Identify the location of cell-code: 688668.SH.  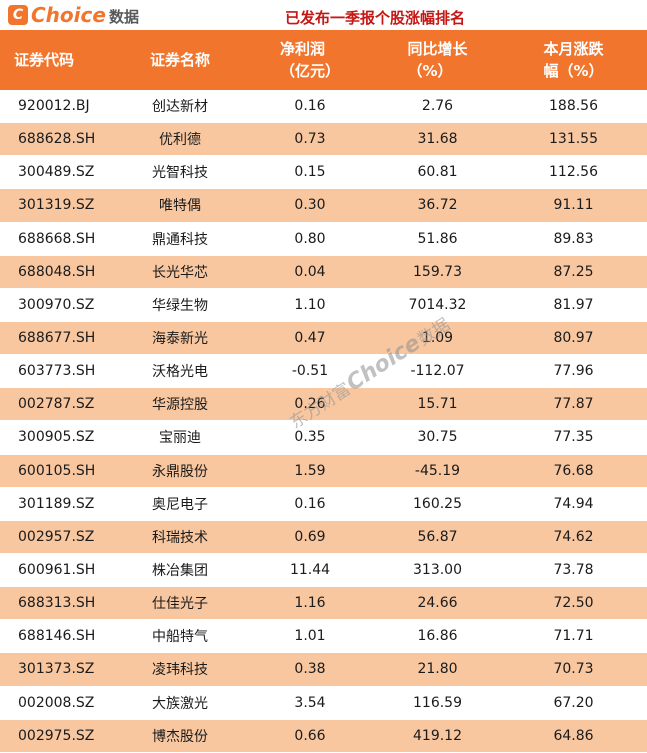
(57, 238).